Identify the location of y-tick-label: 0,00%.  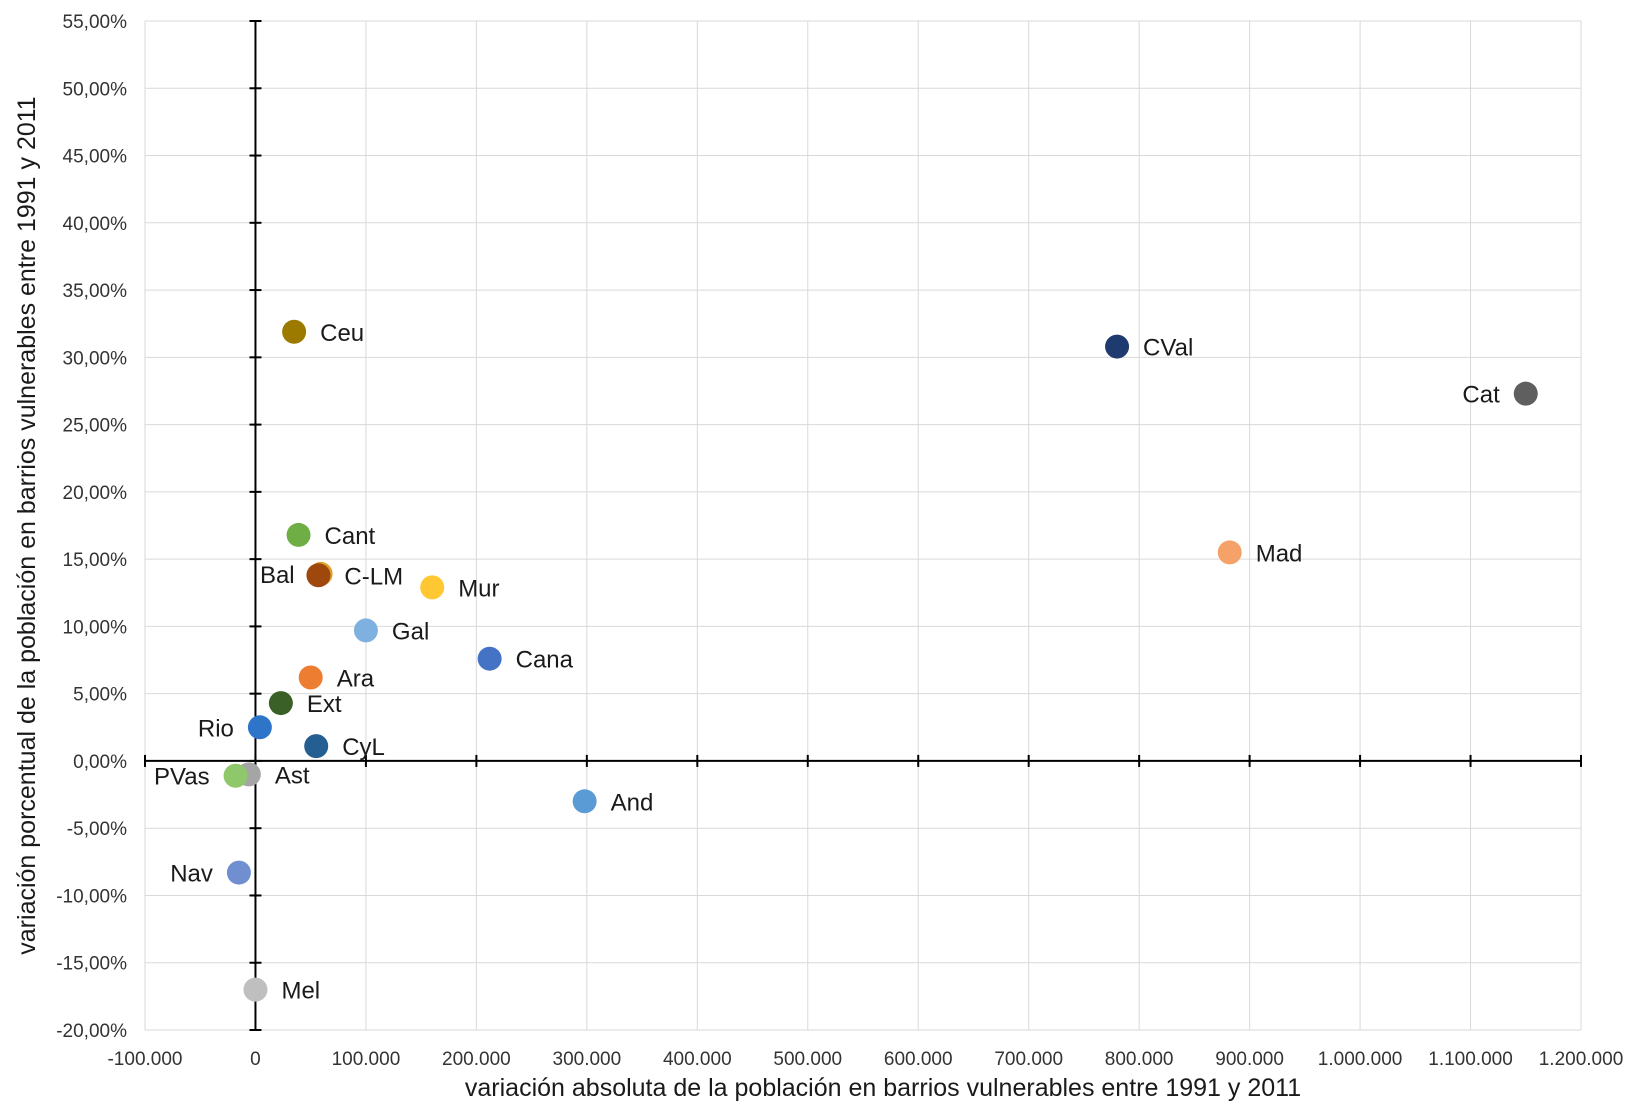
(100, 762).